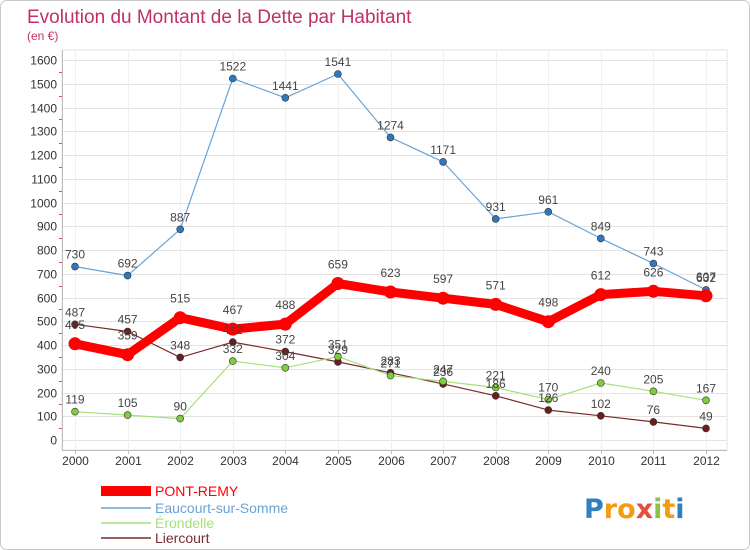  What do you see at coordinates (180, 345) in the screenshot?
I see `data-label: 348` at bounding box center [180, 345].